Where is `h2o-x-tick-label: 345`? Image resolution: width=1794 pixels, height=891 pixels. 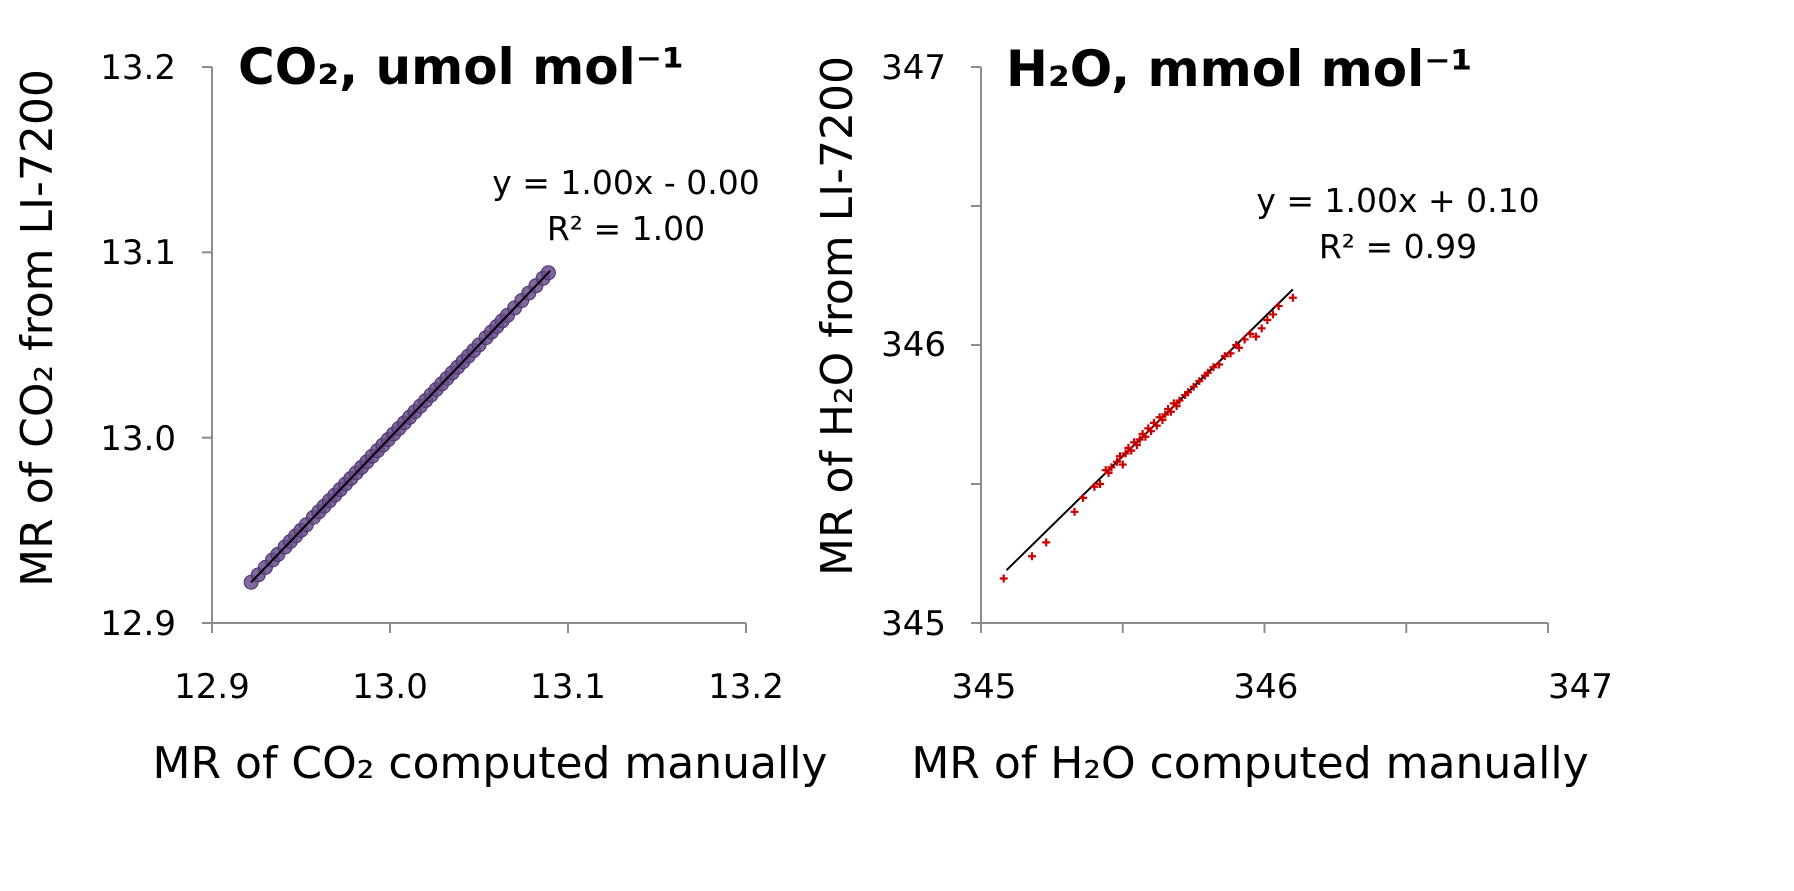
h2o-x-tick-label: 345 is located at coordinates (984, 687).